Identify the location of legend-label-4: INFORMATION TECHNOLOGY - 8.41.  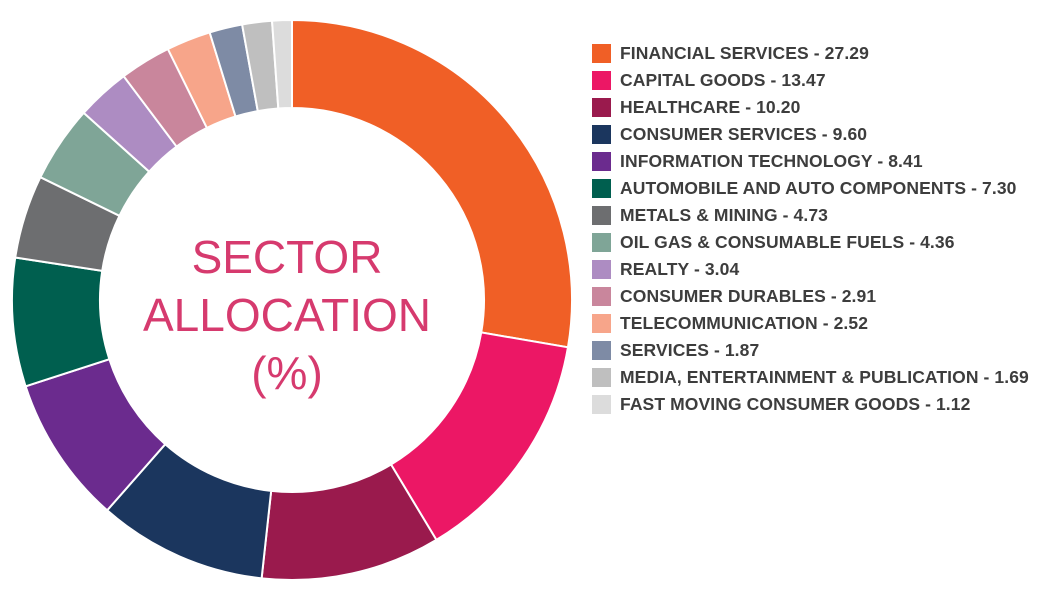
(771, 161).